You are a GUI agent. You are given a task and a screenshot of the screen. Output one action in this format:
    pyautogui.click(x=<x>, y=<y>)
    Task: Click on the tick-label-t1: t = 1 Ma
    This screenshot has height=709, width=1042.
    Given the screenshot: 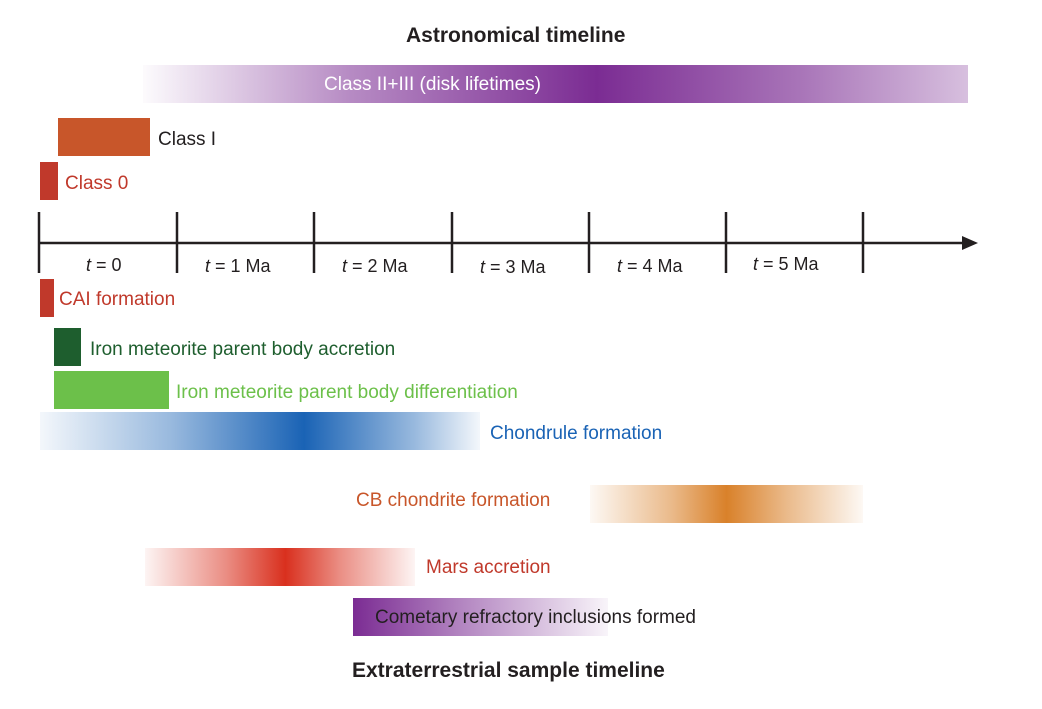 What is the action you would take?
    pyautogui.click(x=238, y=266)
    